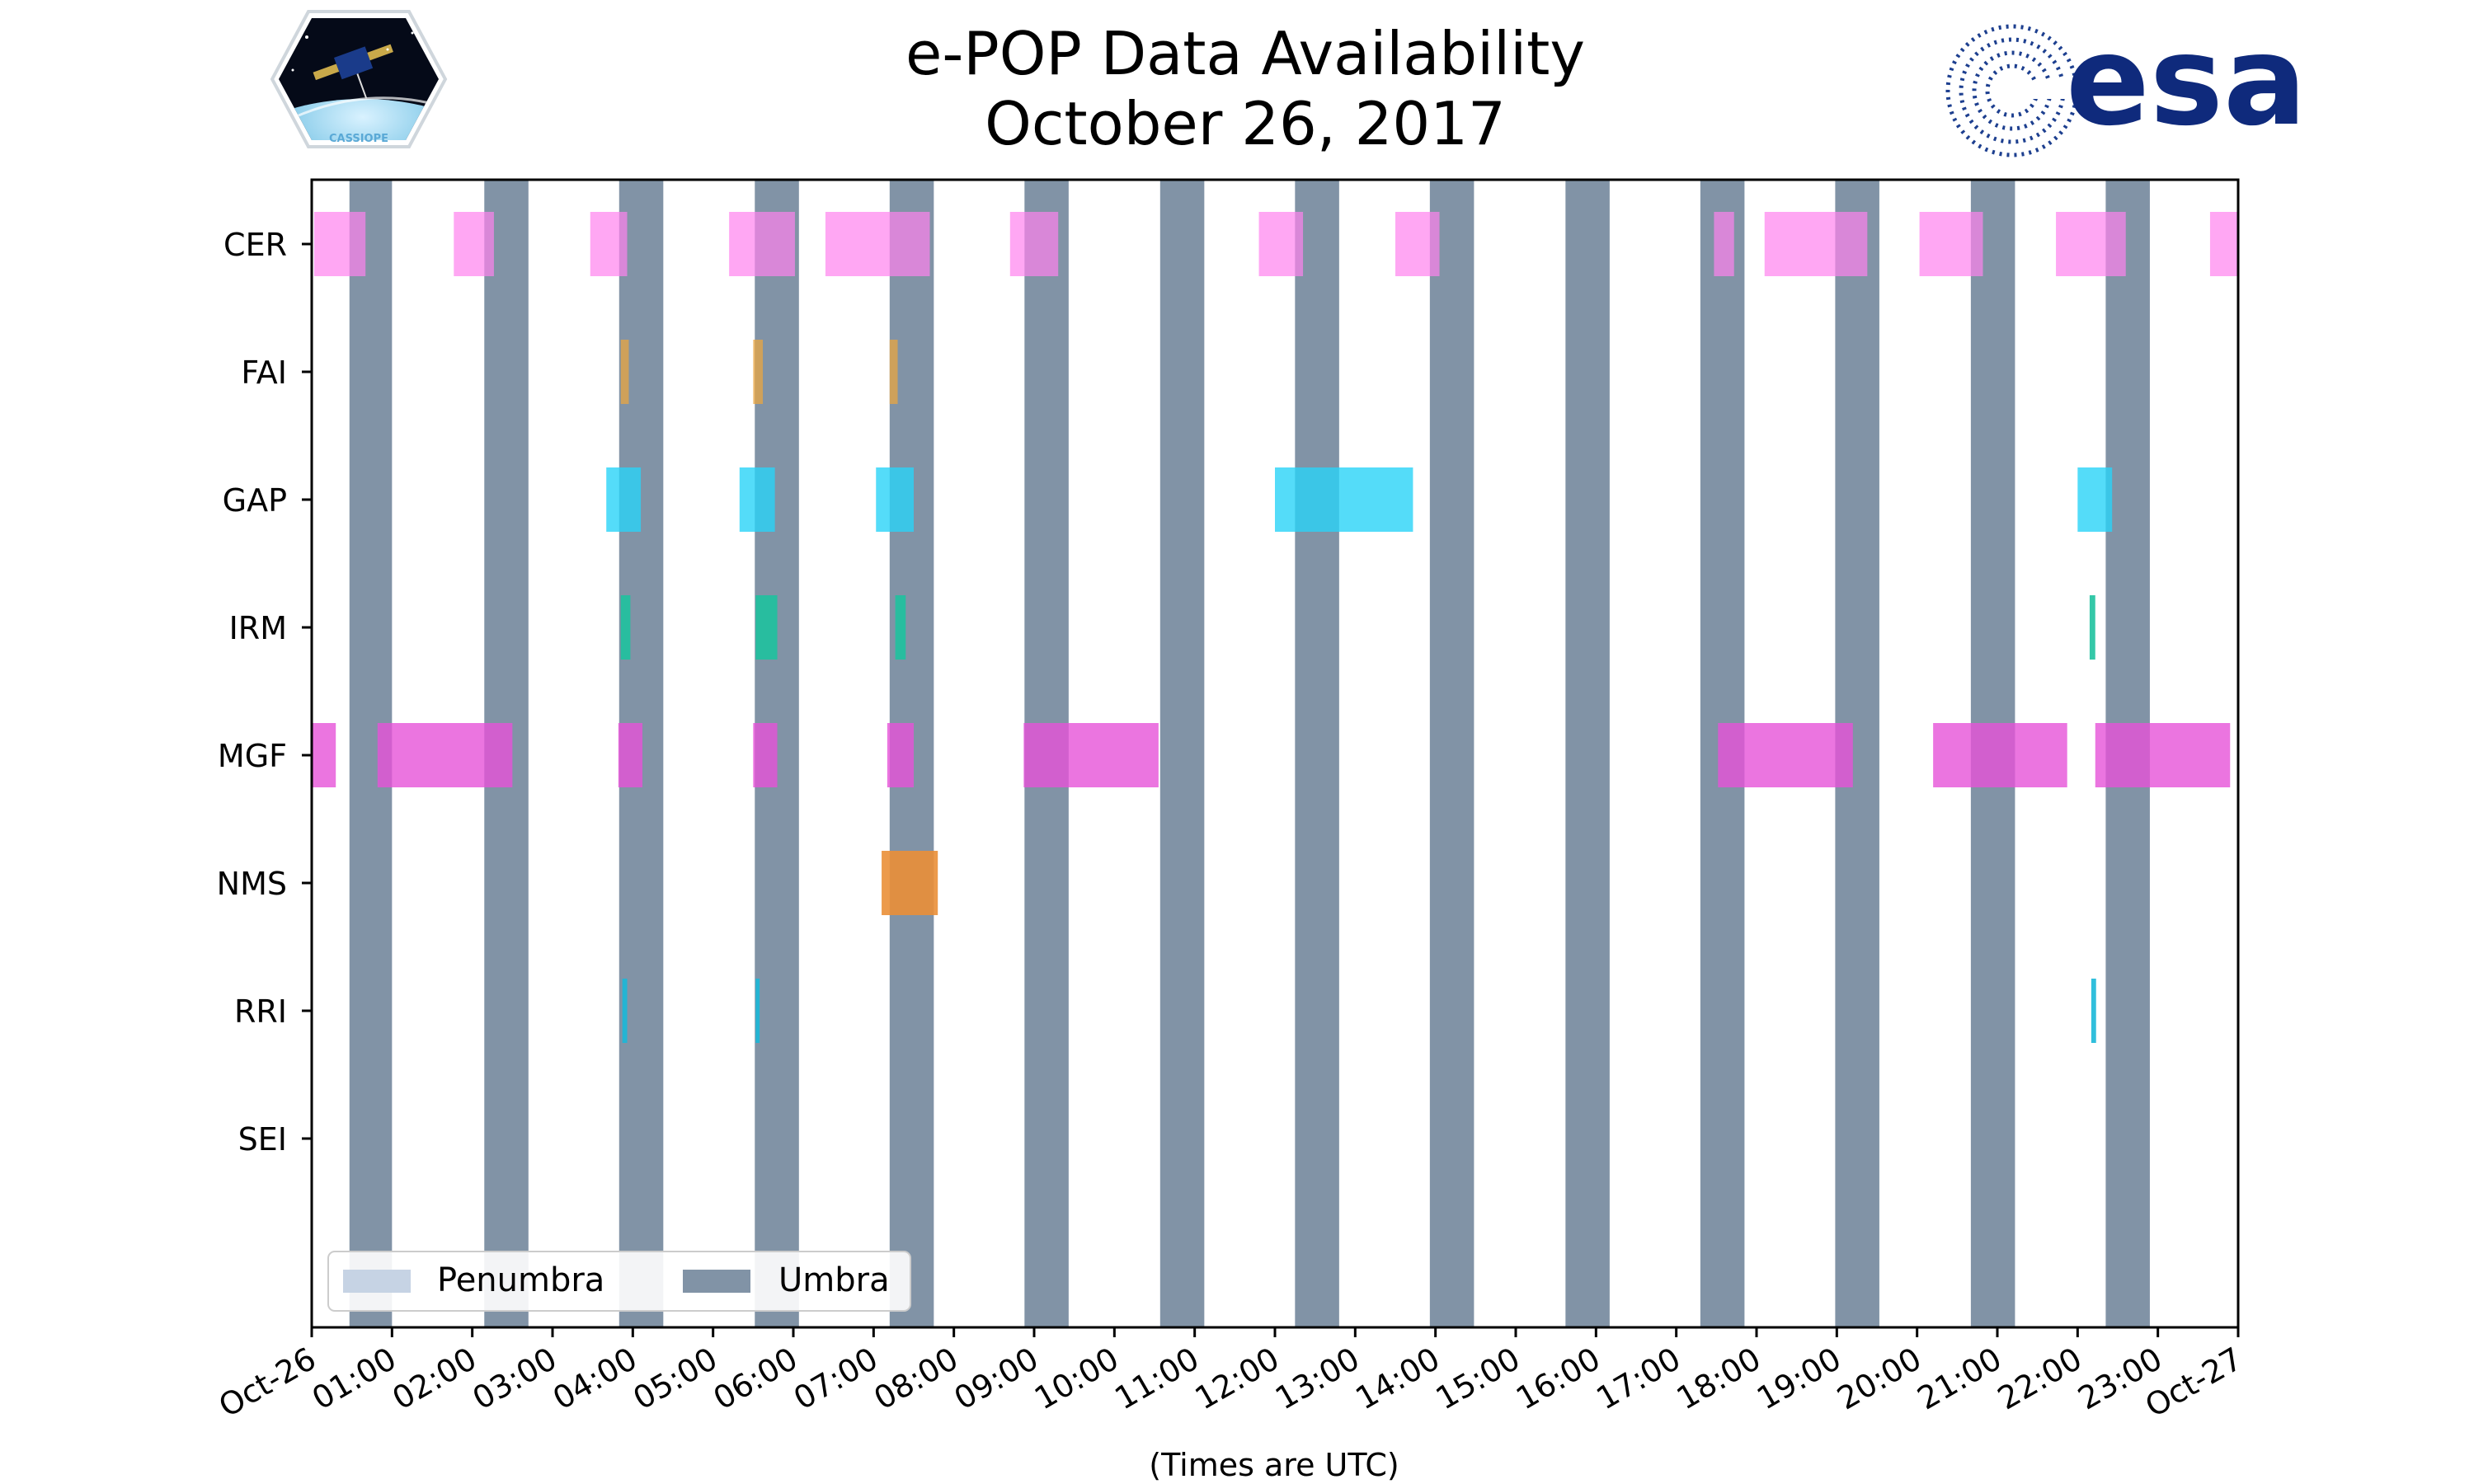  I want to click on x-tick-label-11-00: 11:00, so click(1156, 1379).